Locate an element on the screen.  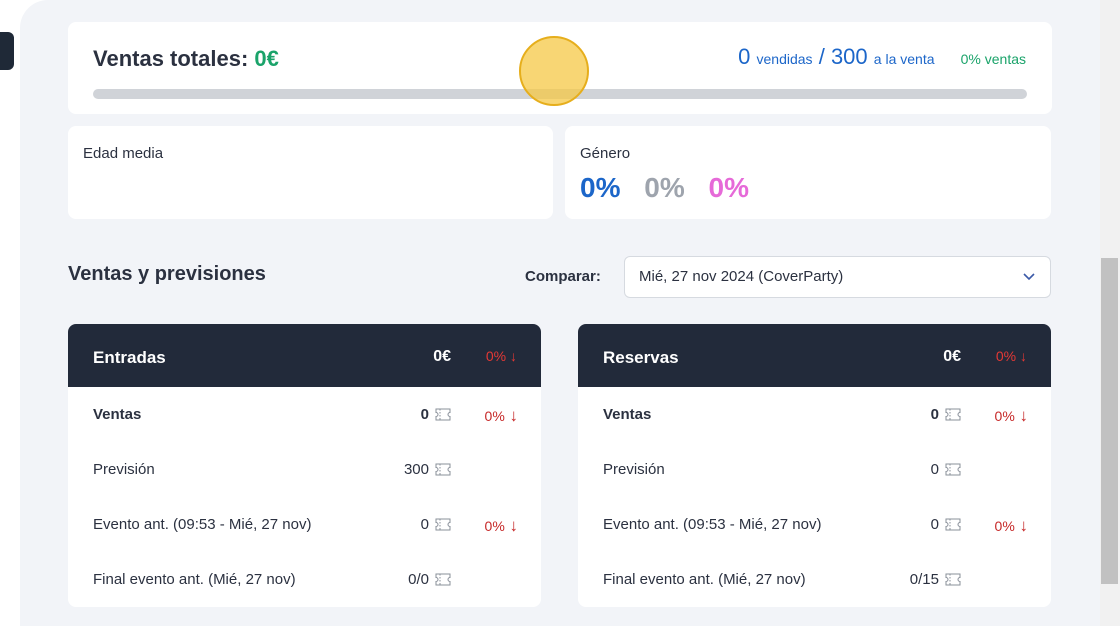
reservations-table-title: Reservas is located at coordinates (641, 357).